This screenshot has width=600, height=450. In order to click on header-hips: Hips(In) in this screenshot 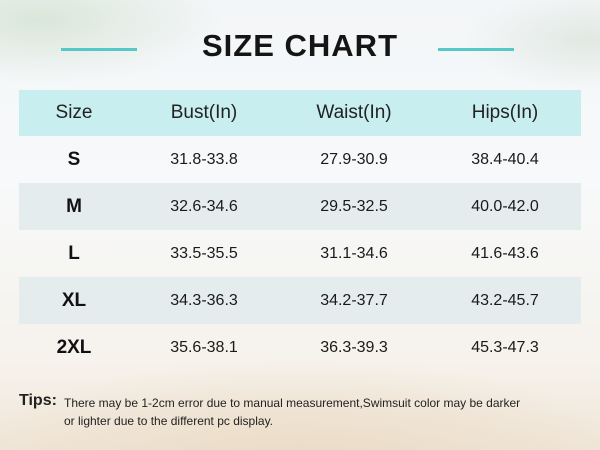, I will do `click(505, 112)`.